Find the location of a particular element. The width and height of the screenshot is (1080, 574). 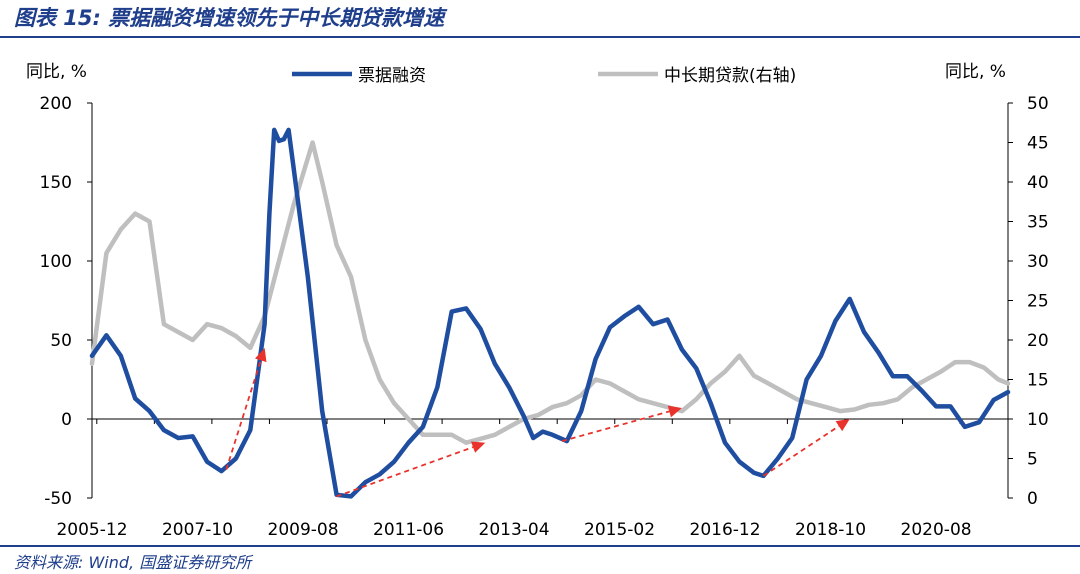

x-tick-label: 2011-06 is located at coordinates (408, 530).